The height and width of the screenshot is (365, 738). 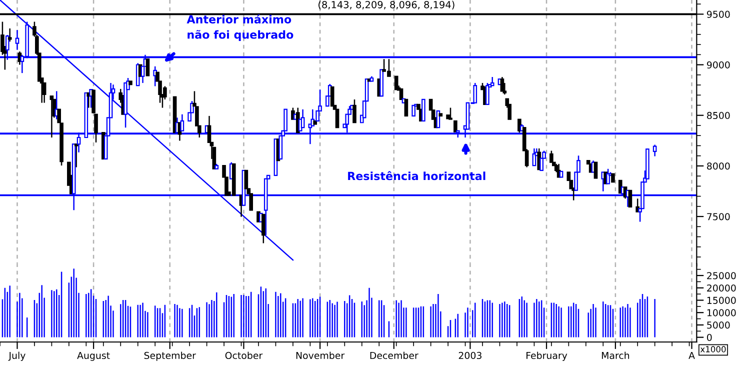 I want to click on x-tick-label: A, so click(x=691, y=355).